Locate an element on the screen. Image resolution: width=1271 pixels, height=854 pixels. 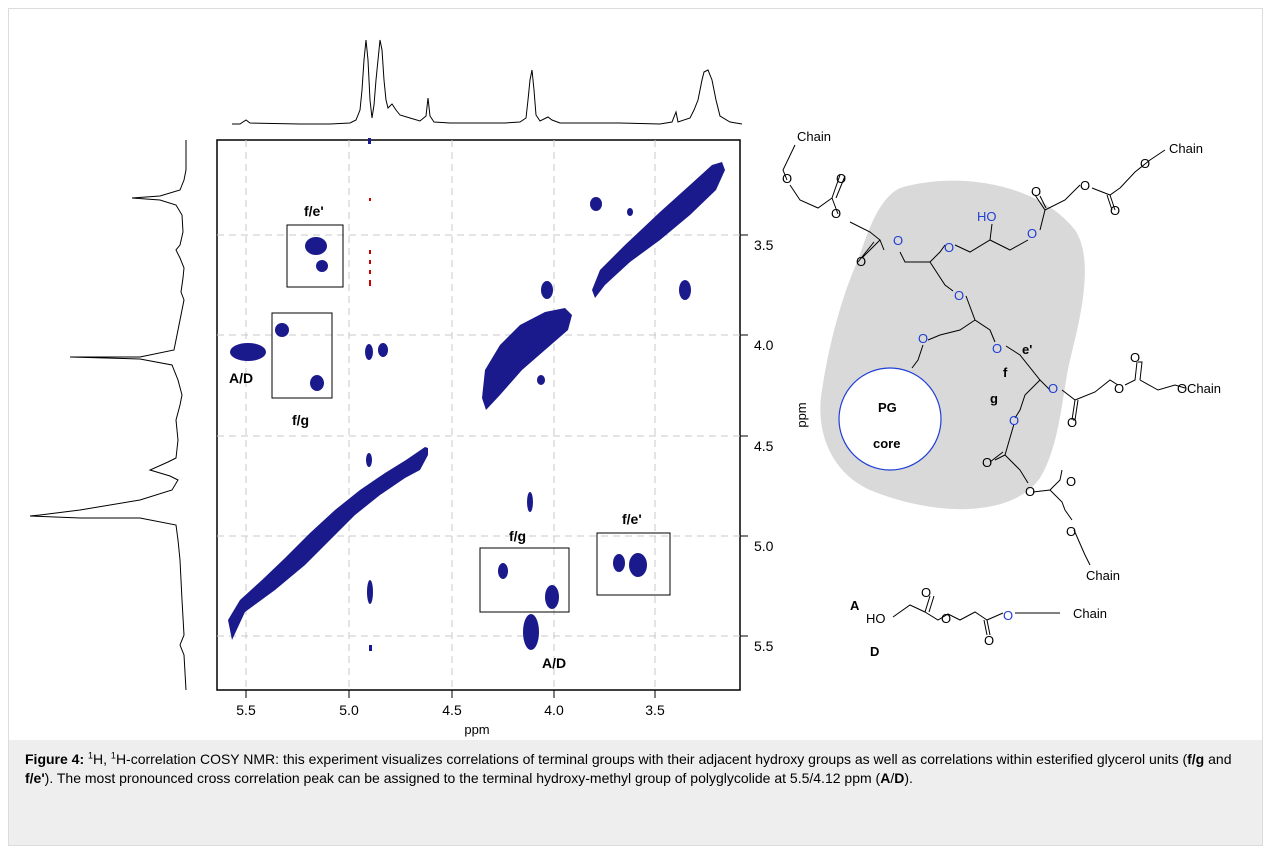
label-A: A is located at coordinates (855, 605).